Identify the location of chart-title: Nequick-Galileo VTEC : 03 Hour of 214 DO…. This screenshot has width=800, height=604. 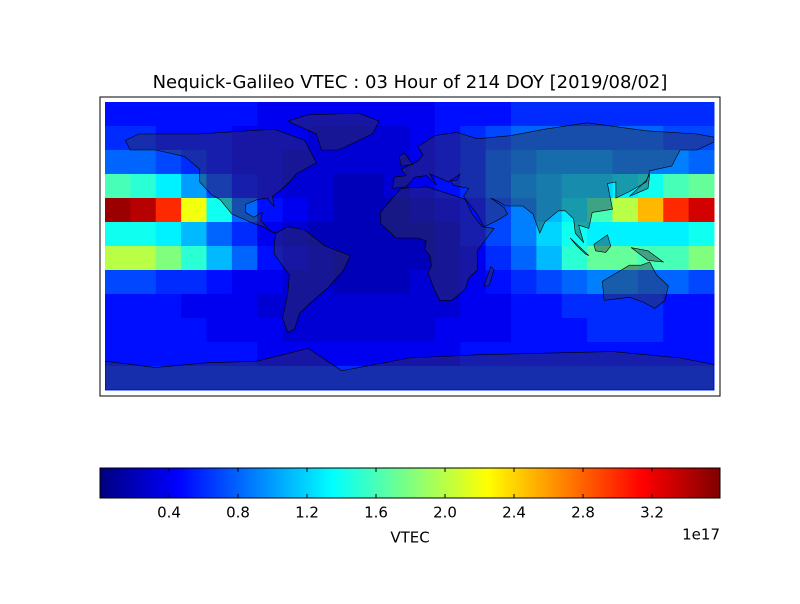
(410, 82).